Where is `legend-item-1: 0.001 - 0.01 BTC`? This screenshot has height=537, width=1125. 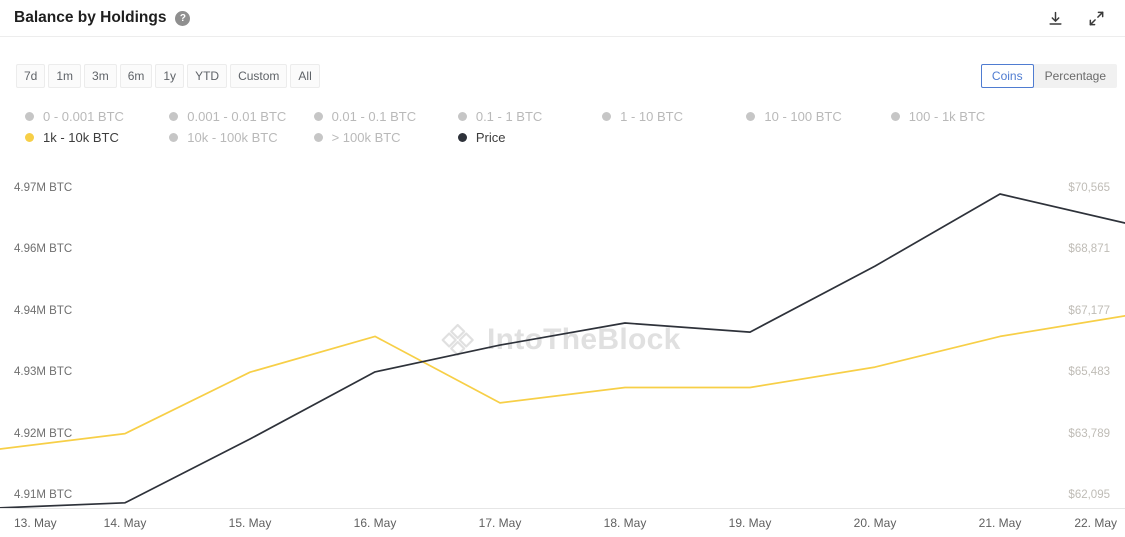 legend-item-1: 0.001 - 0.01 BTC is located at coordinates (241, 116).